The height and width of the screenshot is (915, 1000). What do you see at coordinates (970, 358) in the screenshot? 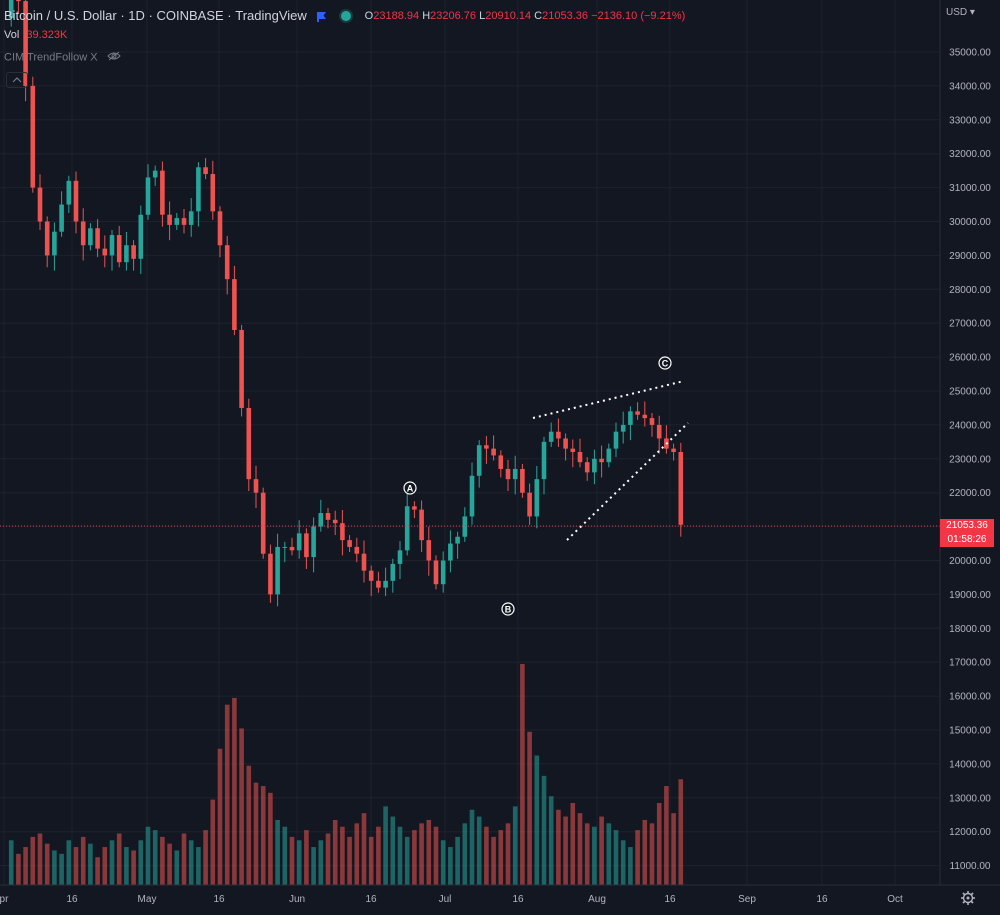
I see `price-tick-label: 26000.00` at bounding box center [970, 358].